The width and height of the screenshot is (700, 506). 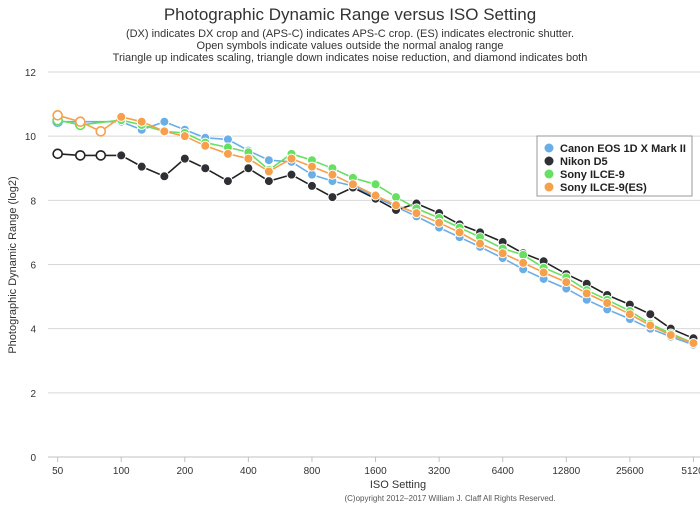 I want to click on x-tick-label: 3200, so click(x=439, y=471).